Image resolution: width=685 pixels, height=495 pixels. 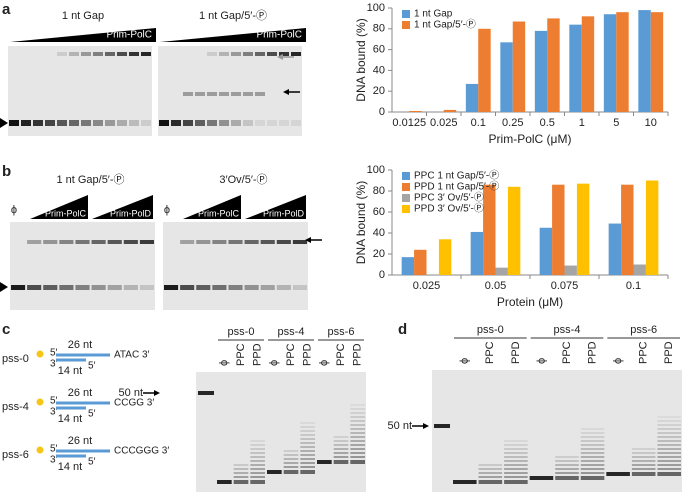 I want to click on group-label: pss-4, so click(x=291, y=332).